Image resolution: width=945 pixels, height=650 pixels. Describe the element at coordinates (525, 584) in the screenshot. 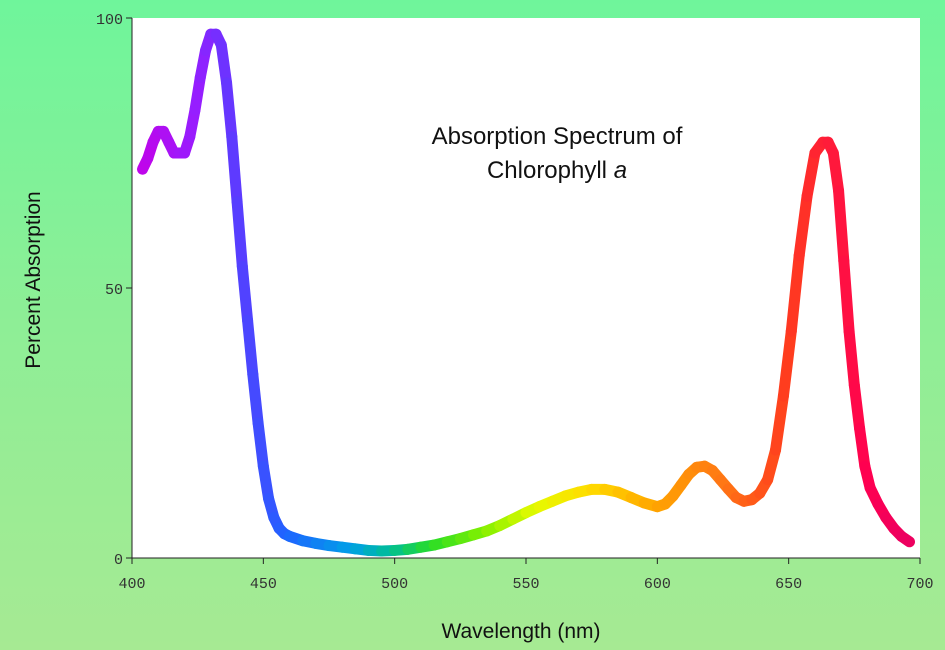

I see `x-tick-label-550: 550` at that location.